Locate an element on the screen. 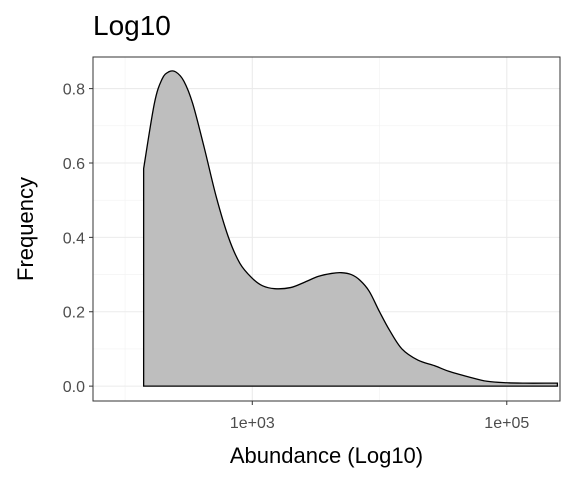  x-tick-label: 1e+03 is located at coordinates (252, 423).